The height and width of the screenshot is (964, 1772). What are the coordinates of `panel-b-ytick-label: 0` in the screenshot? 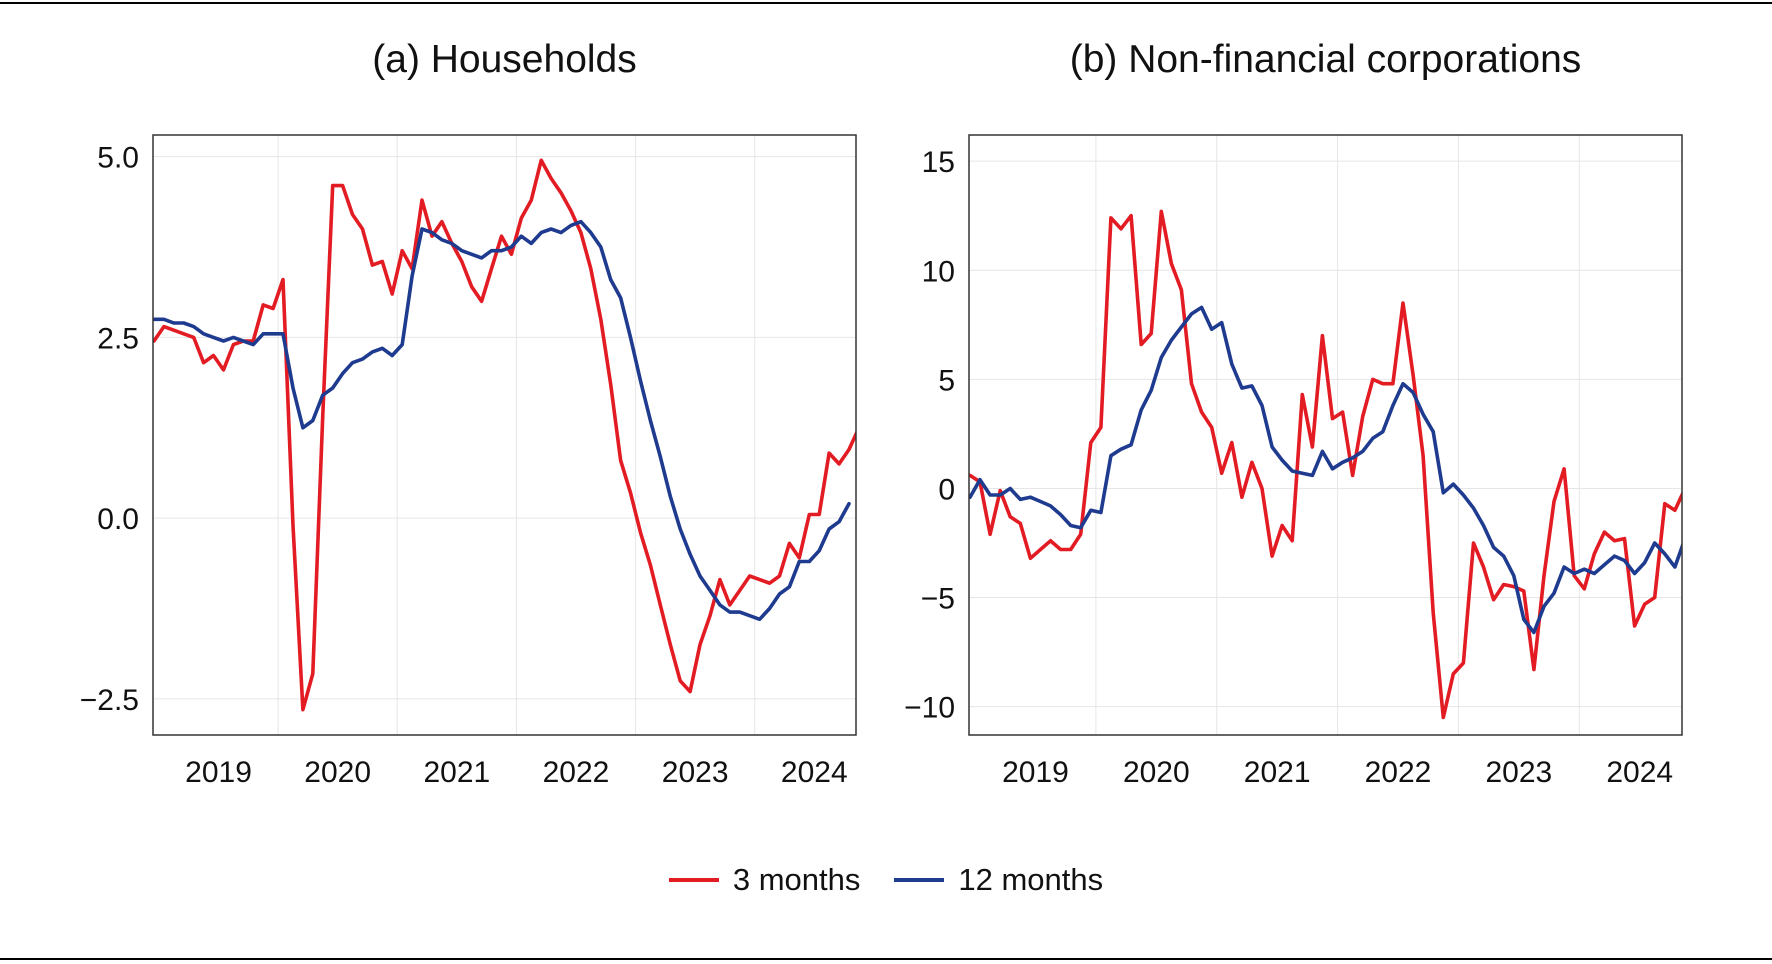 It's located at (946, 489).